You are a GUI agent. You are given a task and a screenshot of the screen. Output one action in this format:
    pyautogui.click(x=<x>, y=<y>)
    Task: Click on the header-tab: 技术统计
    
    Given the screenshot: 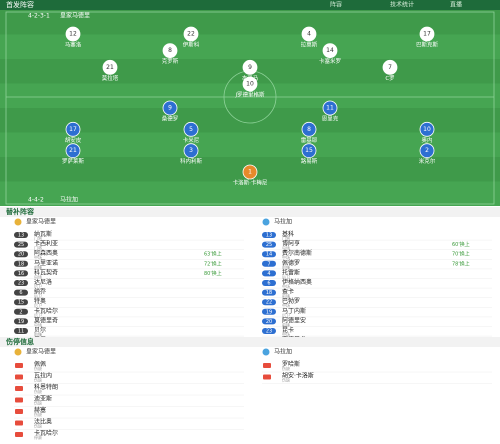 What is the action you would take?
    pyautogui.click(x=402, y=5)
    